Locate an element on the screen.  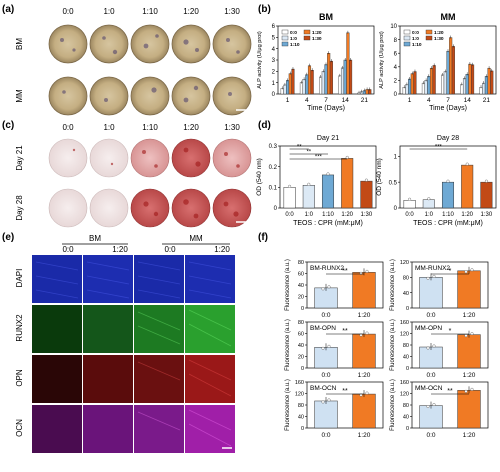
y-tick-label: 60 is located at coordinates (301, 275).